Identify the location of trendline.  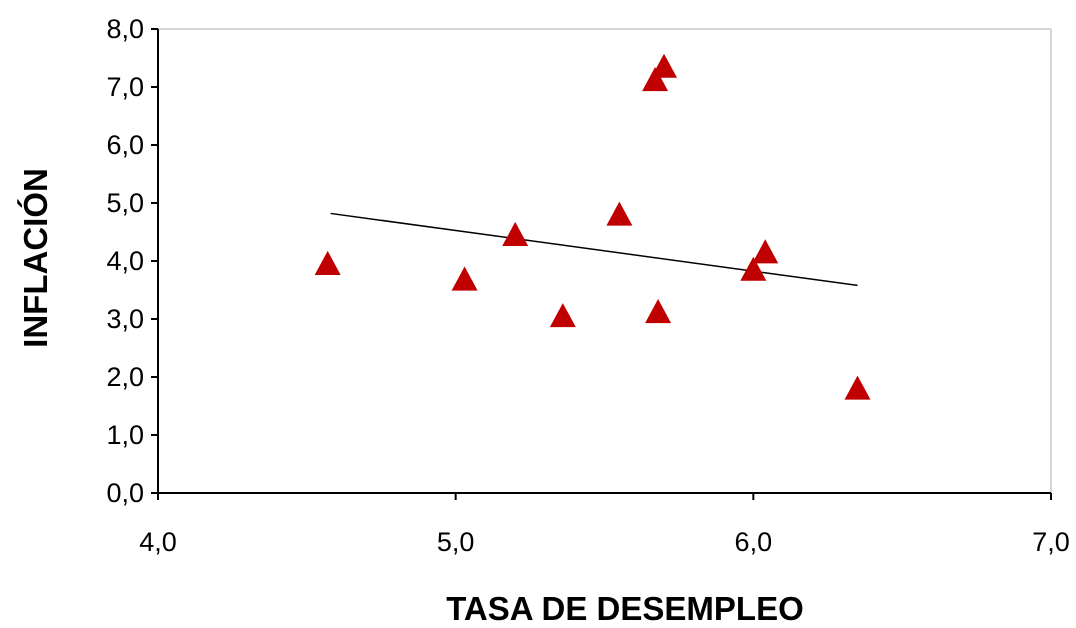
(594, 249).